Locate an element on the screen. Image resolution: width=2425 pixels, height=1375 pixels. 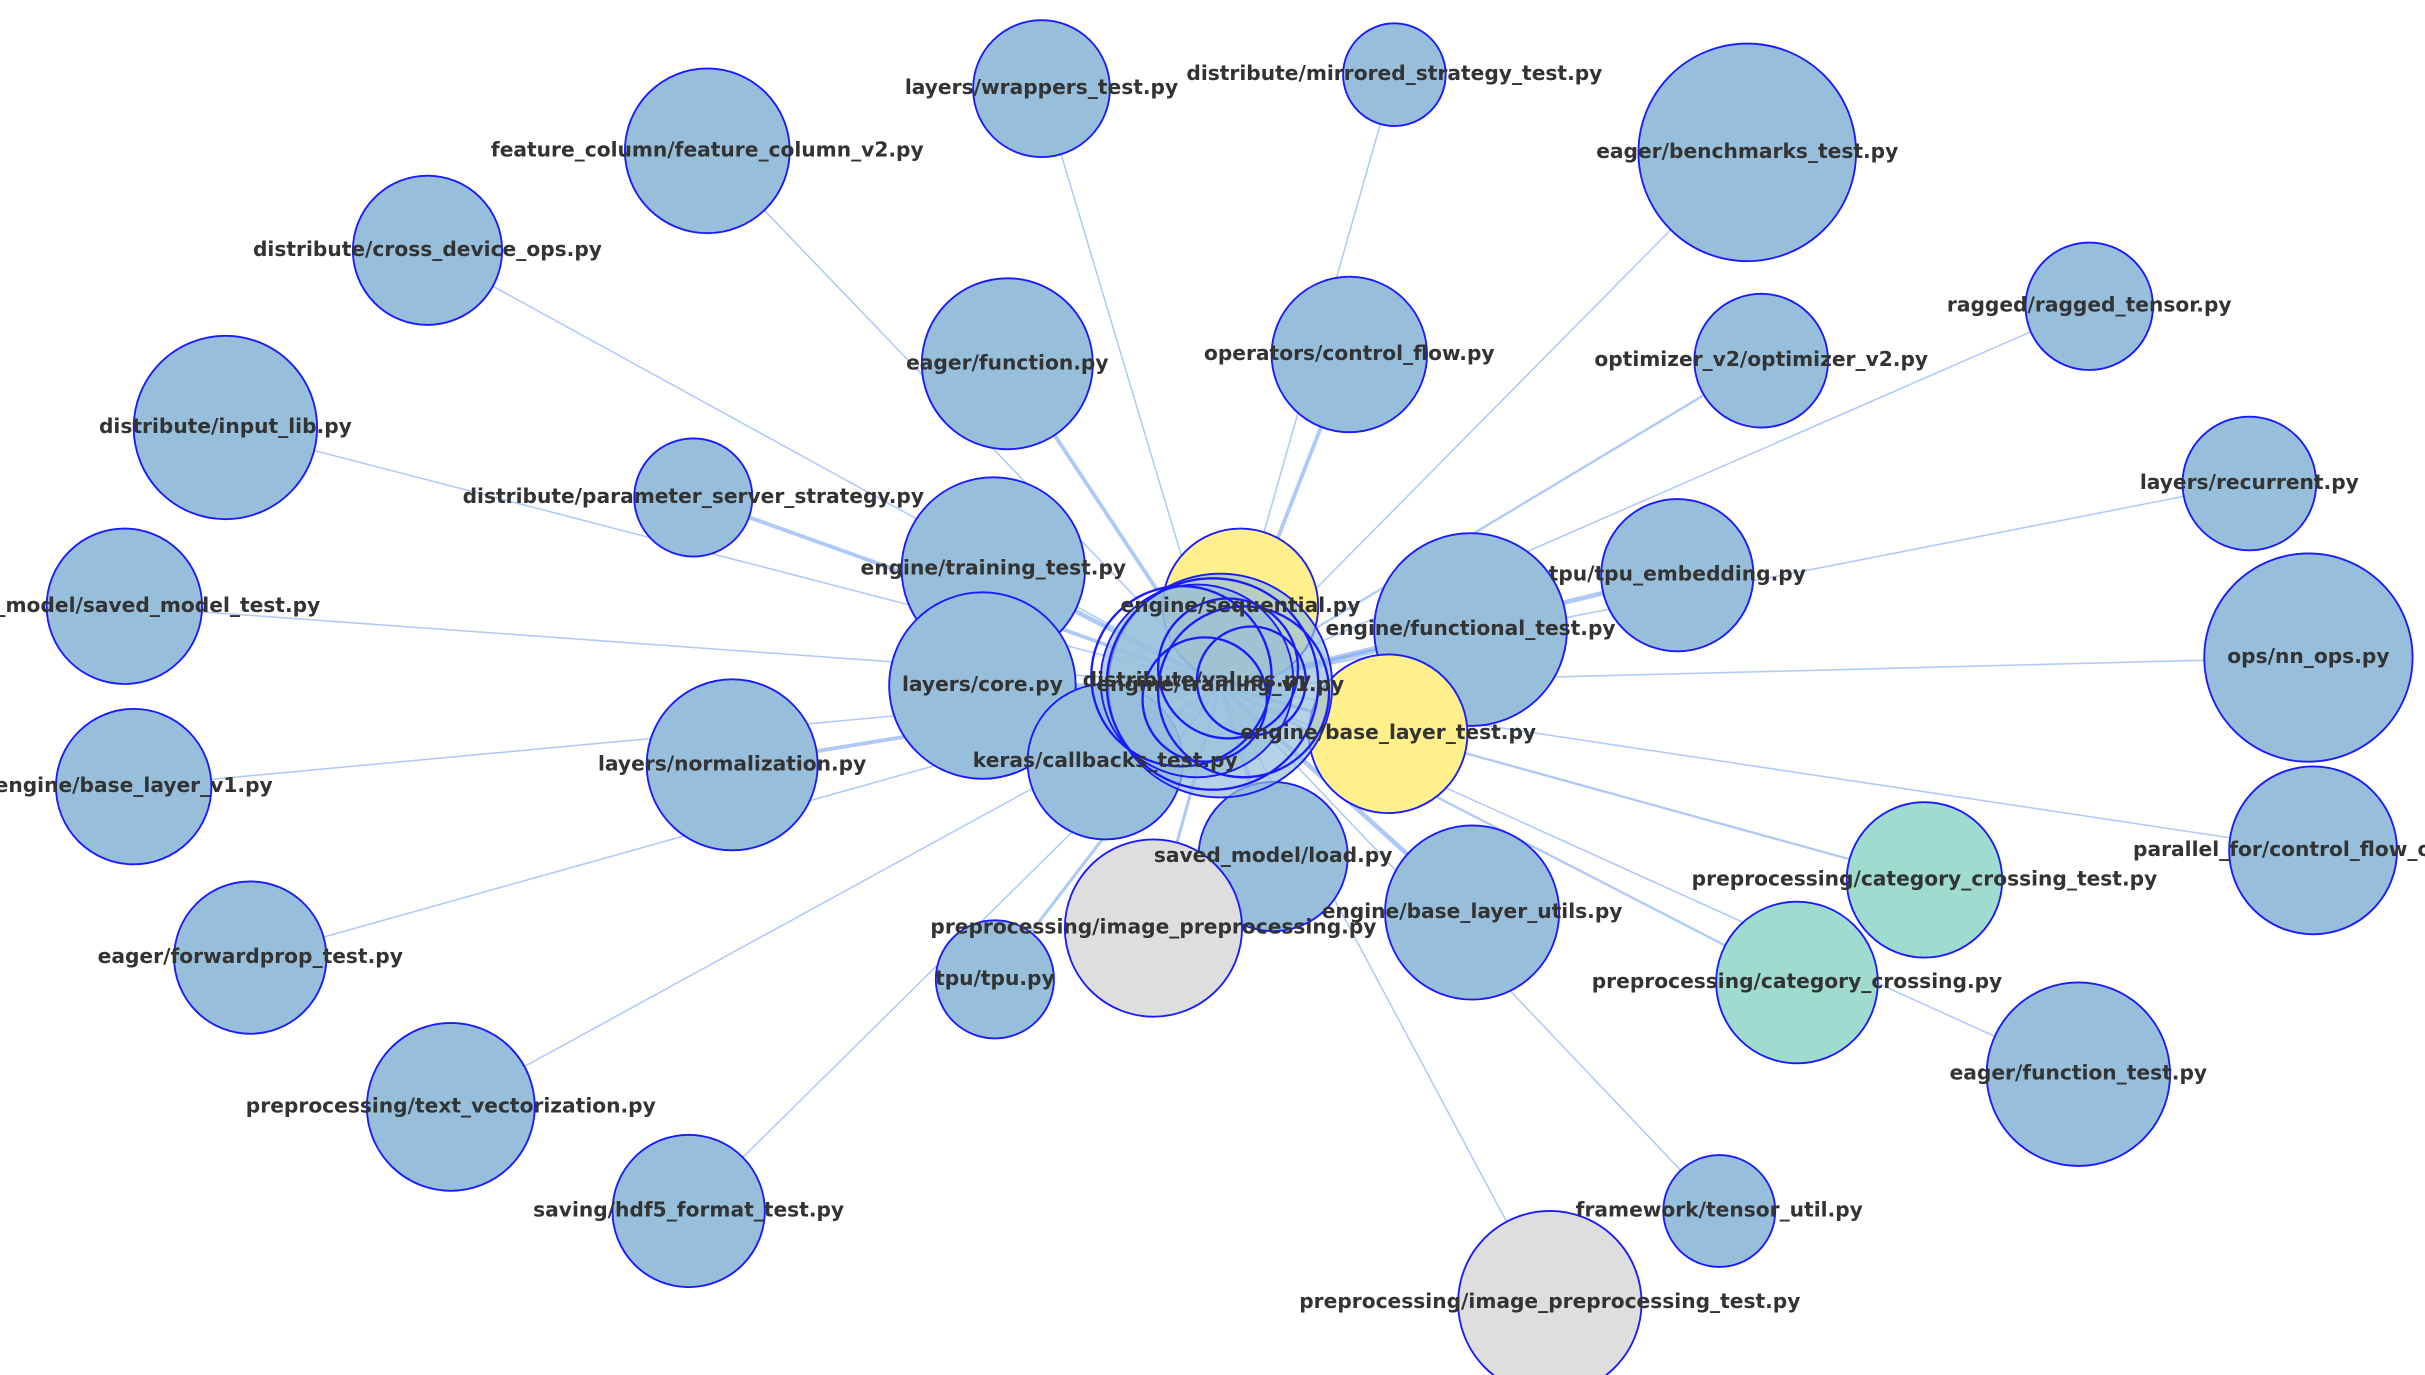
node-label: layers/wrappers_test.py is located at coordinates (1041, 87).